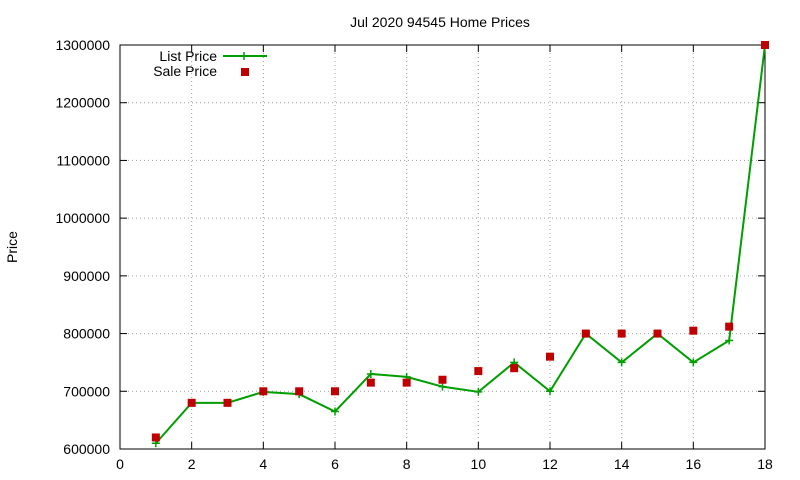 The image size is (800, 480). Describe the element at coordinates (82, 45) in the screenshot. I see `y-tick-label: 1300000` at that location.